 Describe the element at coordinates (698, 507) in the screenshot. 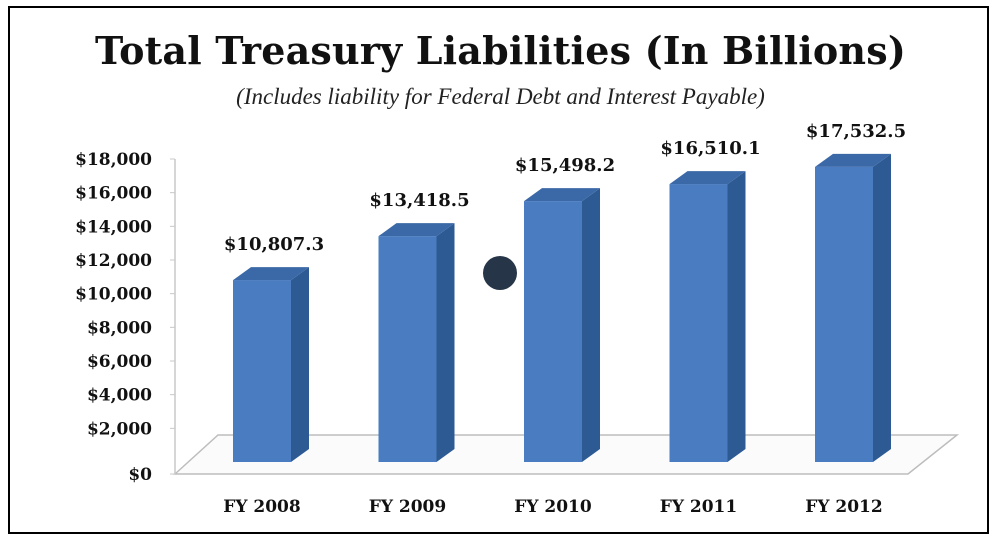

I see `x-tick-label: FY 2011` at that location.